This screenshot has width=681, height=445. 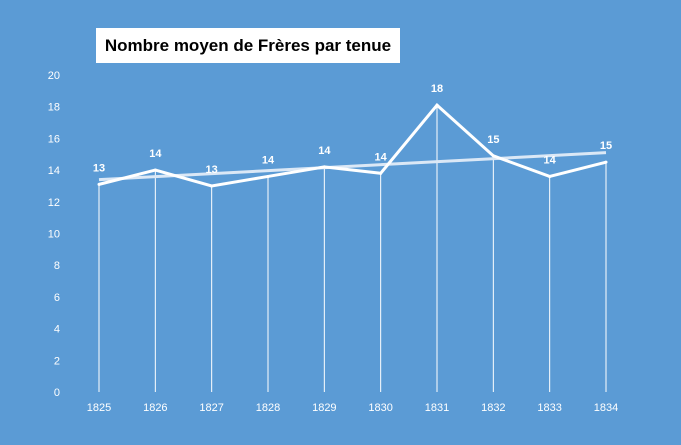 What do you see at coordinates (155, 408) in the screenshot?
I see `x-tick-label: 1826` at bounding box center [155, 408].